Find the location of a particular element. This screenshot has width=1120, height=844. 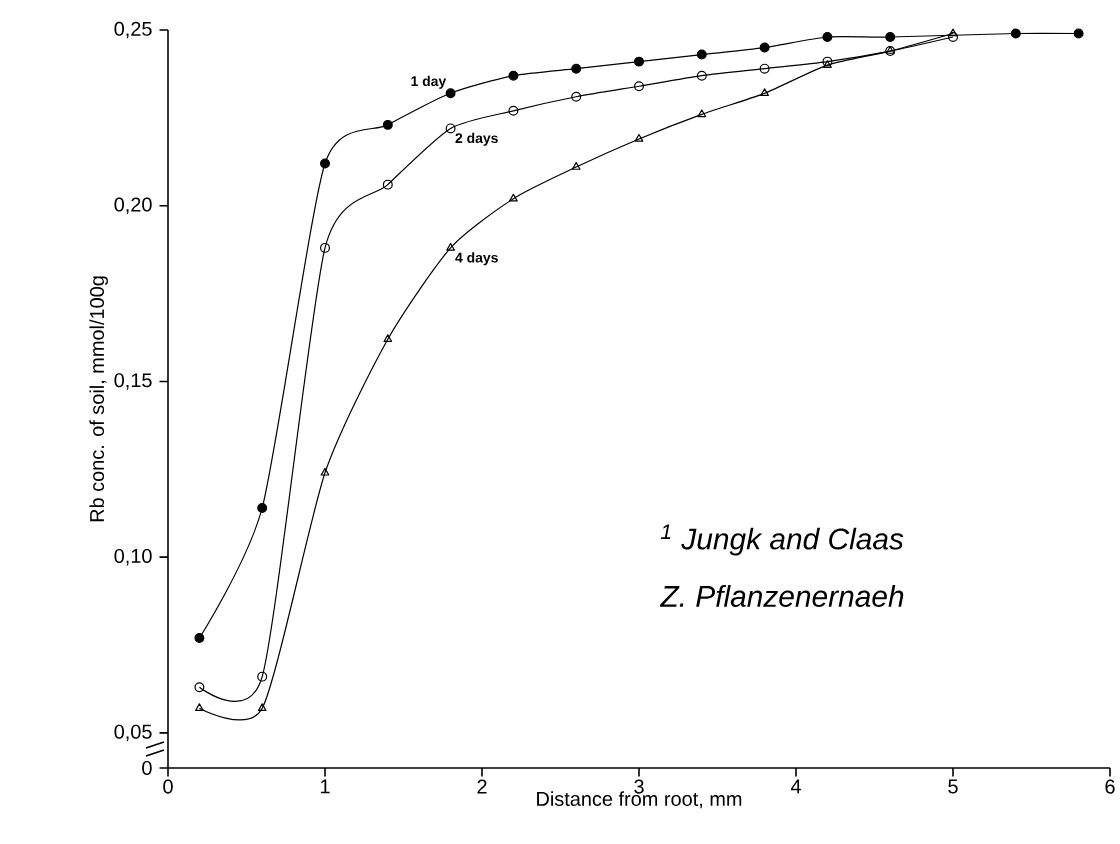

x-tick-label: 5 is located at coordinates (953, 786).